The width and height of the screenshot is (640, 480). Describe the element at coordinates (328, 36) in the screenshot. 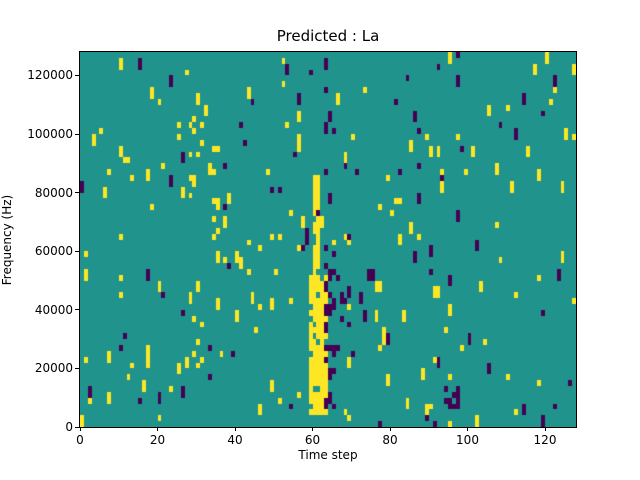

I see `chart-title: Predicted : La` at that location.